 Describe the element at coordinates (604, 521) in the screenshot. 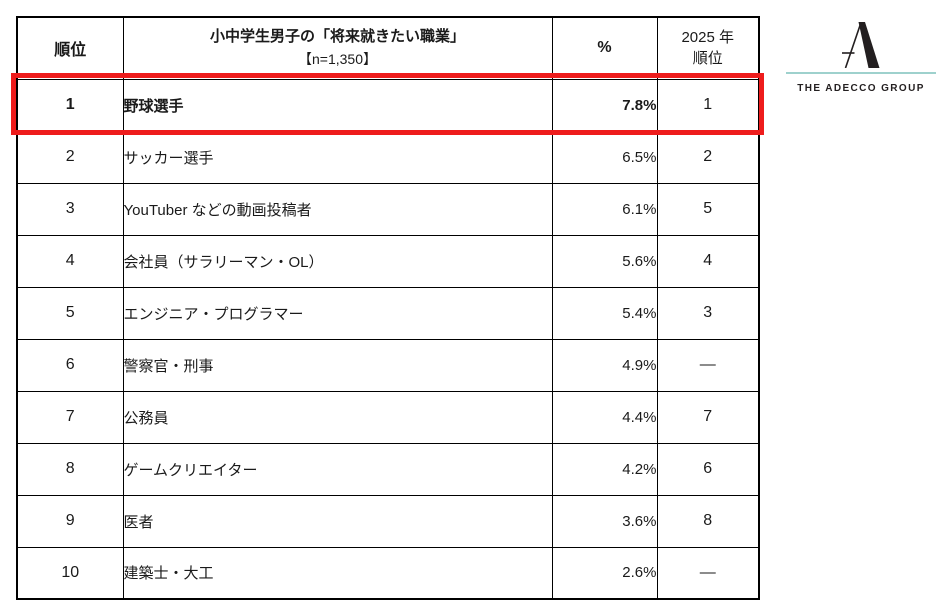

I see `percent-cell: 3.6%` at that location.